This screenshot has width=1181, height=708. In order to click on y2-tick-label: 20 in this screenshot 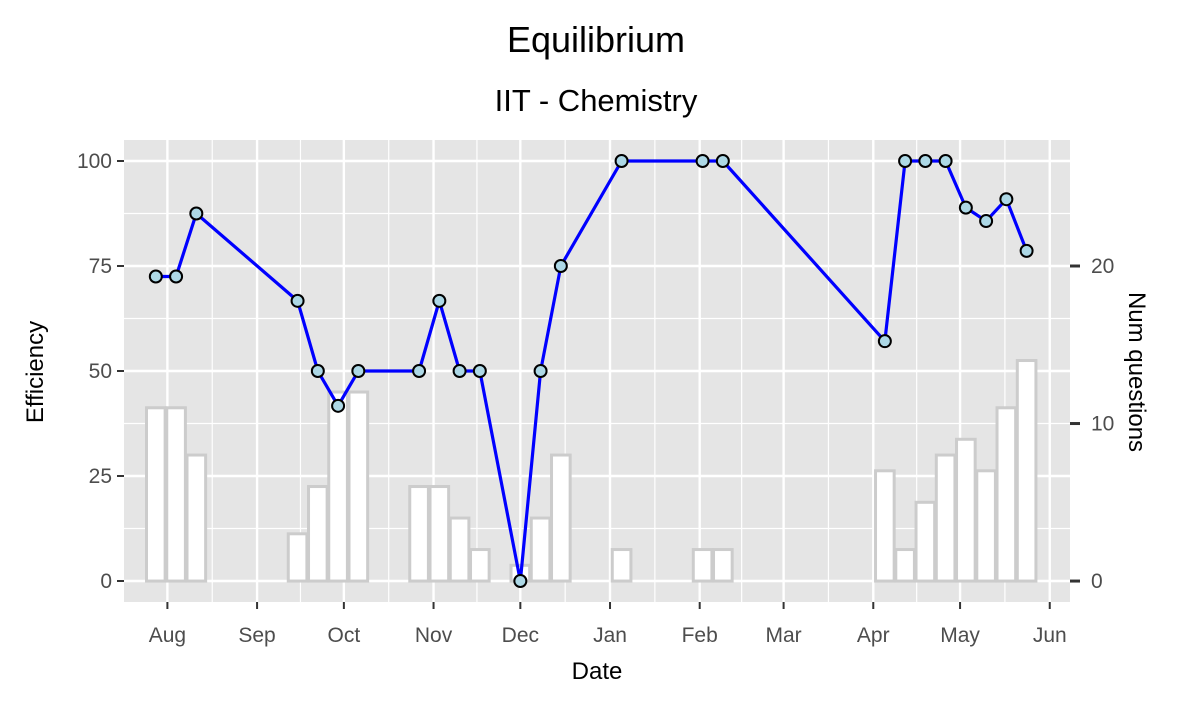, I will do `click(1102, 266)`.